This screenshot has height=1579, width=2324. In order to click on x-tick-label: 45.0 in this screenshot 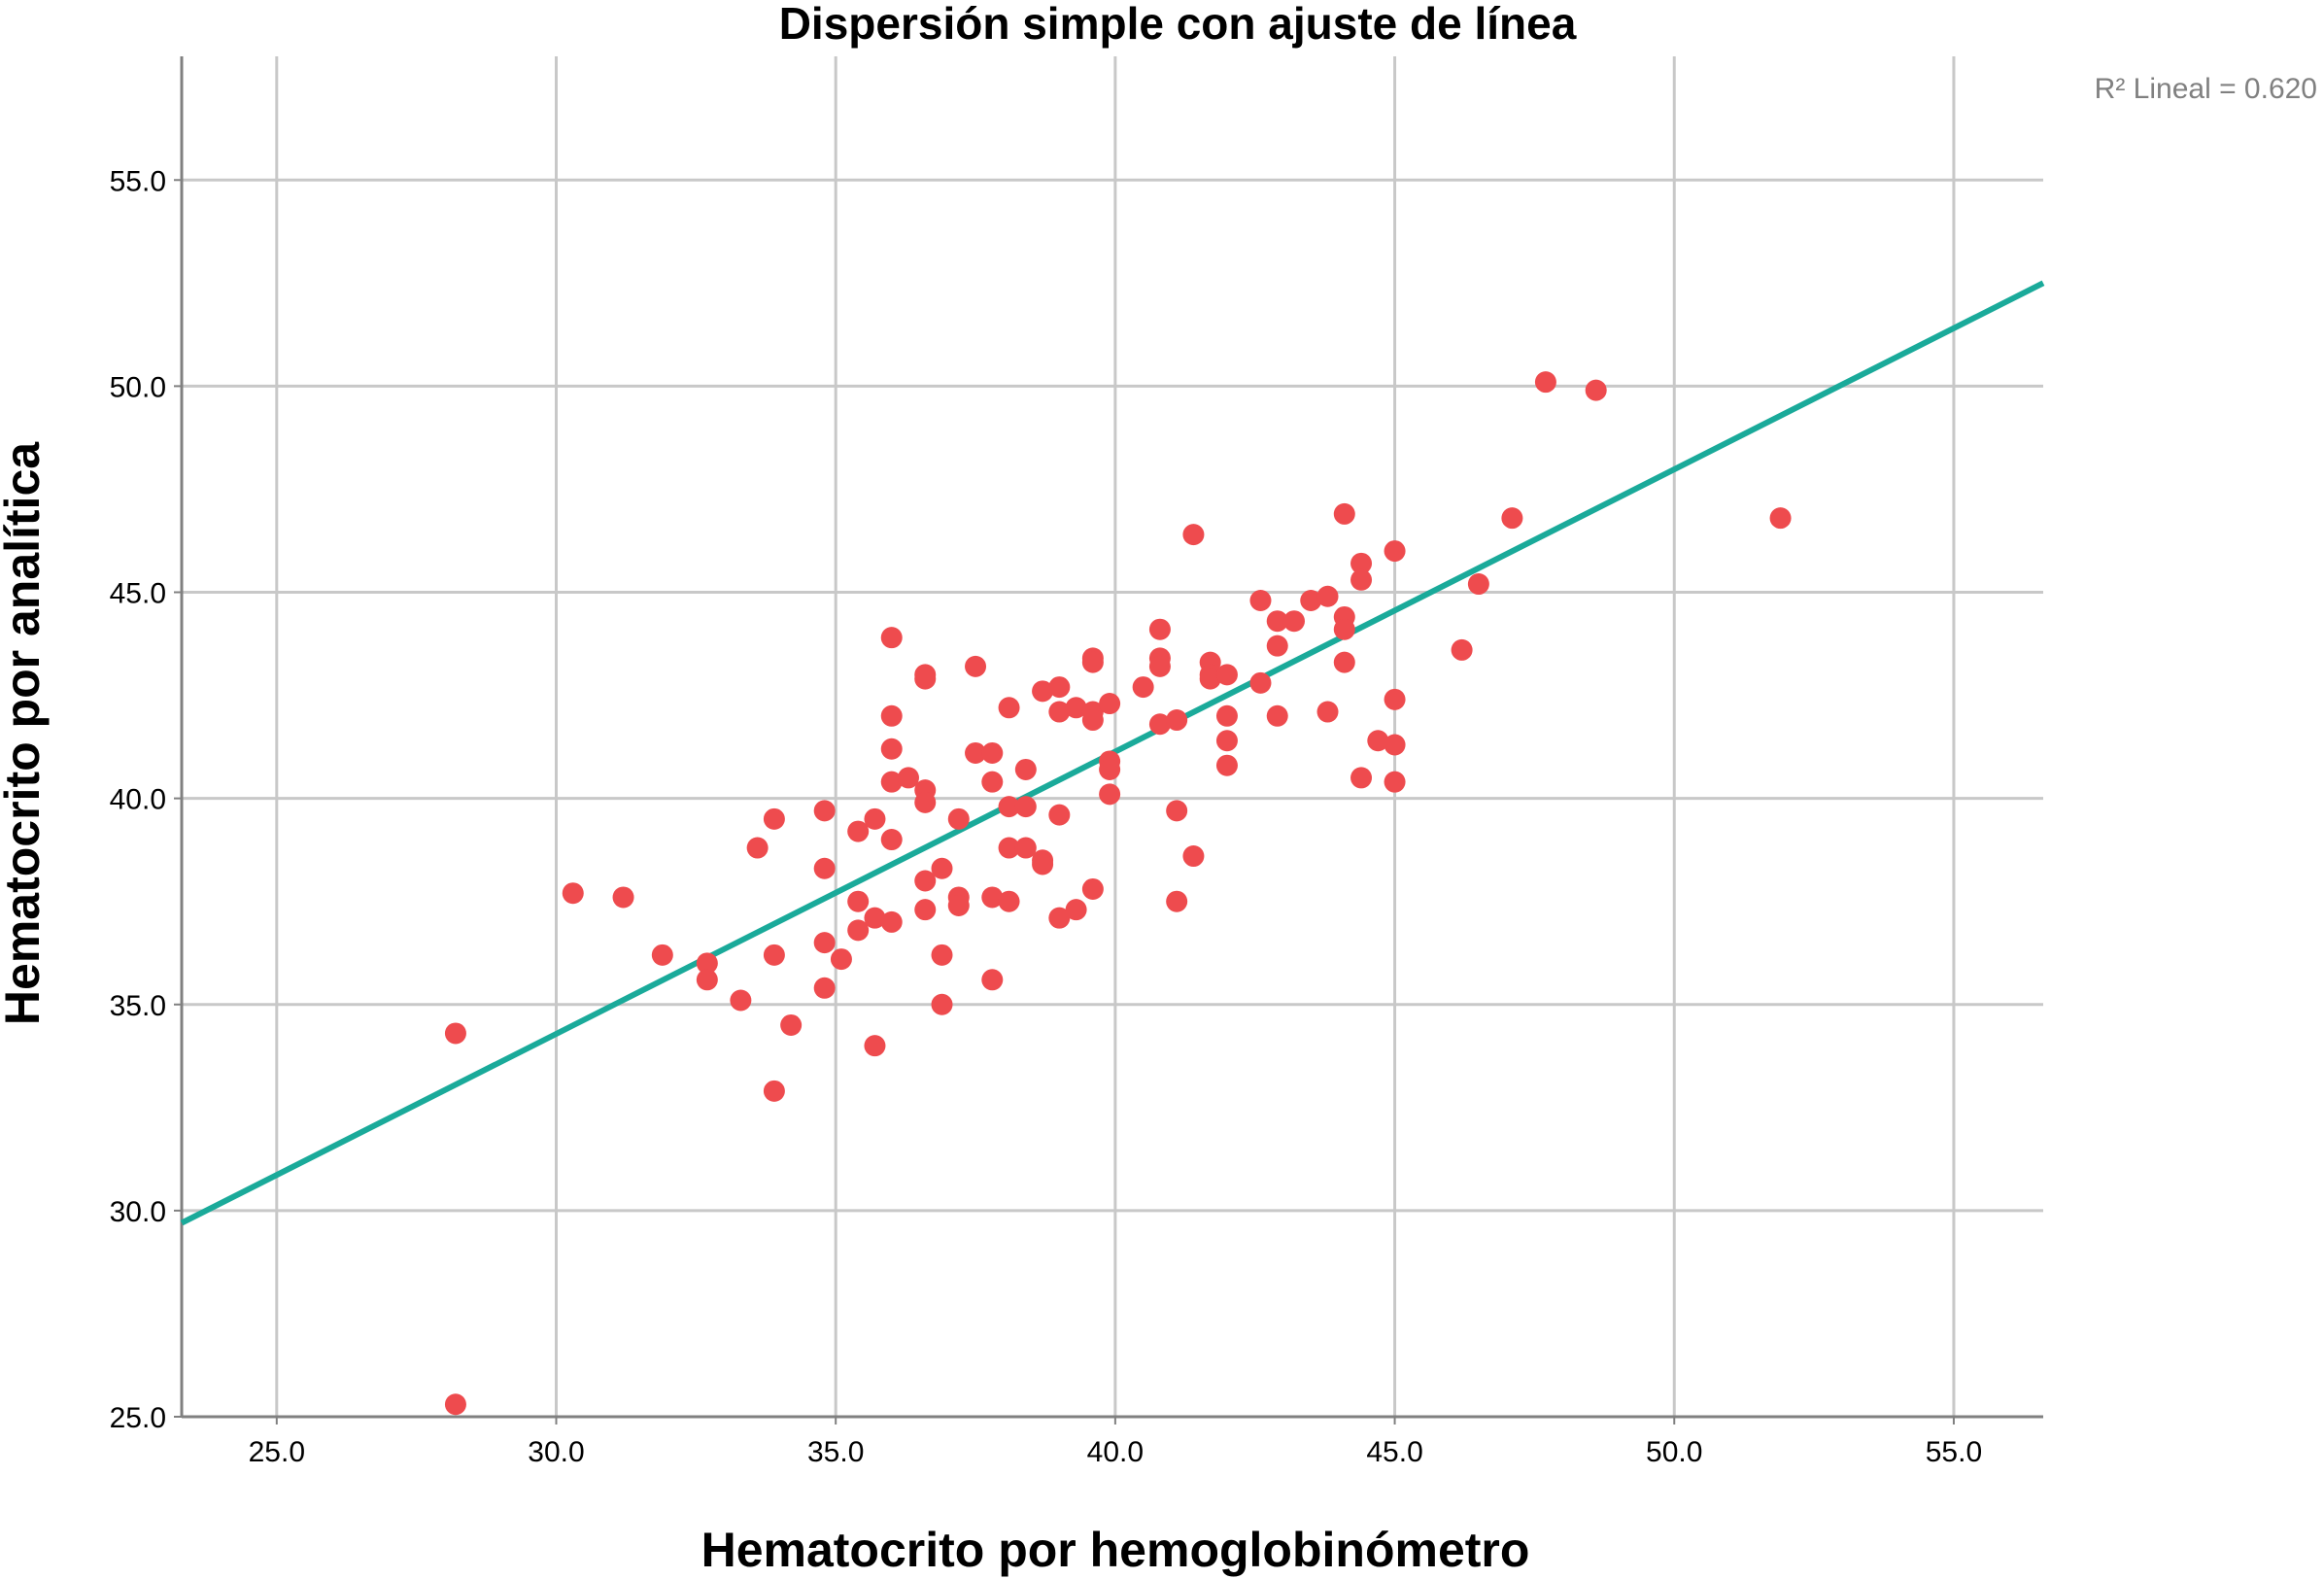, I will do `click(1394, 1452)`.